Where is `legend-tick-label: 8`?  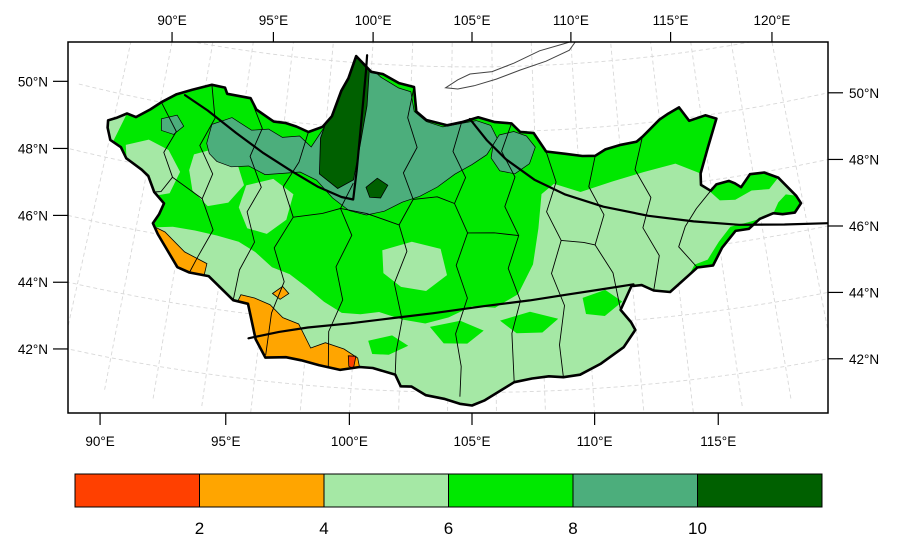 legend-tick-label: 8 is located at coordinates (572, 528).